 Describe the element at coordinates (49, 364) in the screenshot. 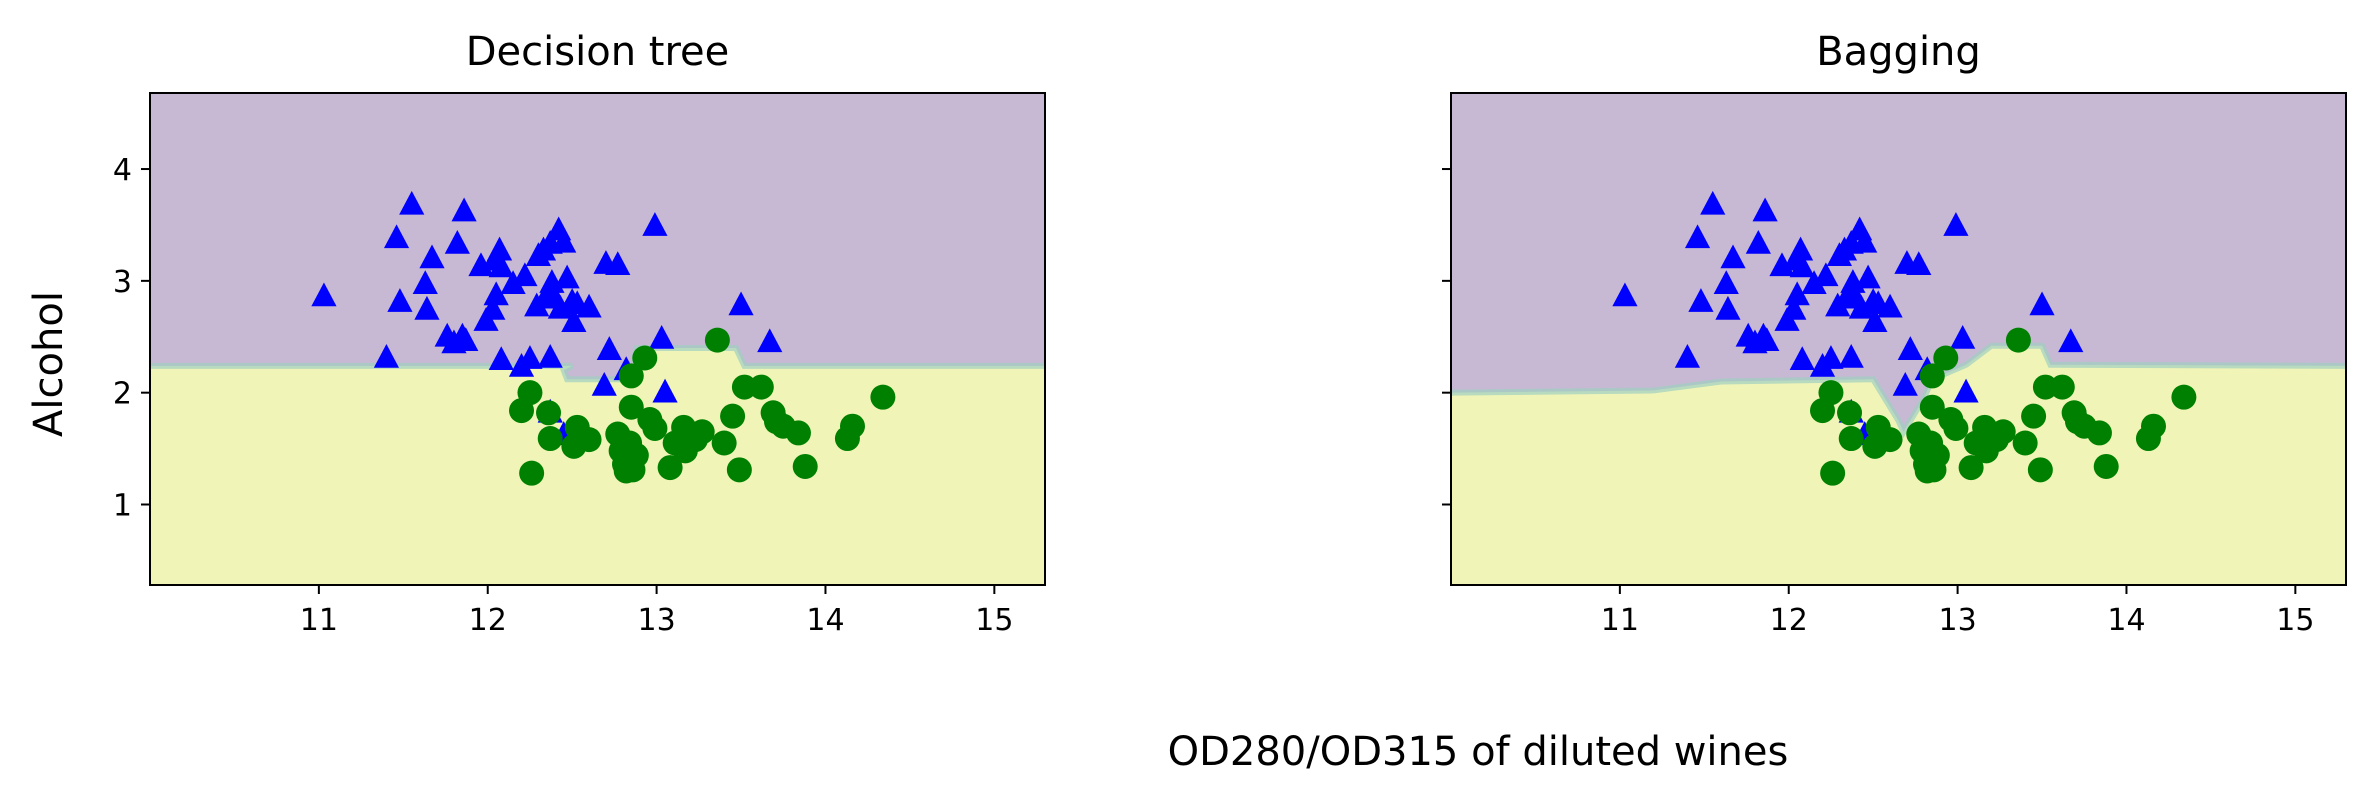

I see `y-axis-label: Alcohol` at that location.